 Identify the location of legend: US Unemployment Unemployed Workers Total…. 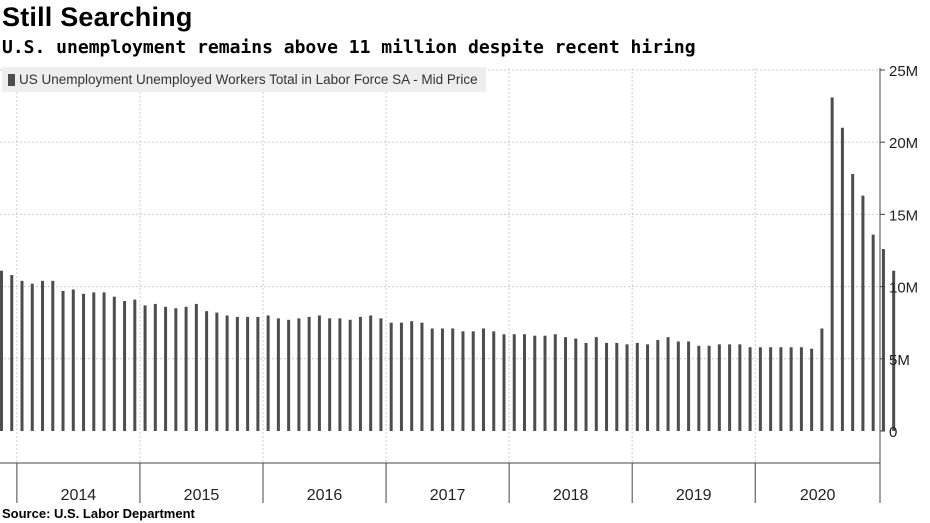
(244, 79).